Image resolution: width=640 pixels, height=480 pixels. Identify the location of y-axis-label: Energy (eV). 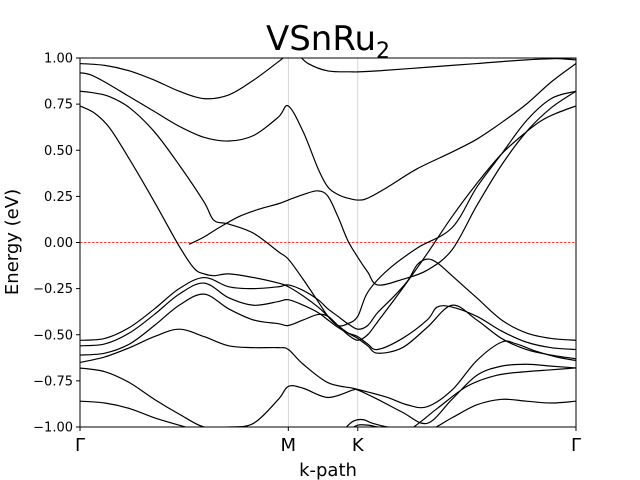
(12, 242).